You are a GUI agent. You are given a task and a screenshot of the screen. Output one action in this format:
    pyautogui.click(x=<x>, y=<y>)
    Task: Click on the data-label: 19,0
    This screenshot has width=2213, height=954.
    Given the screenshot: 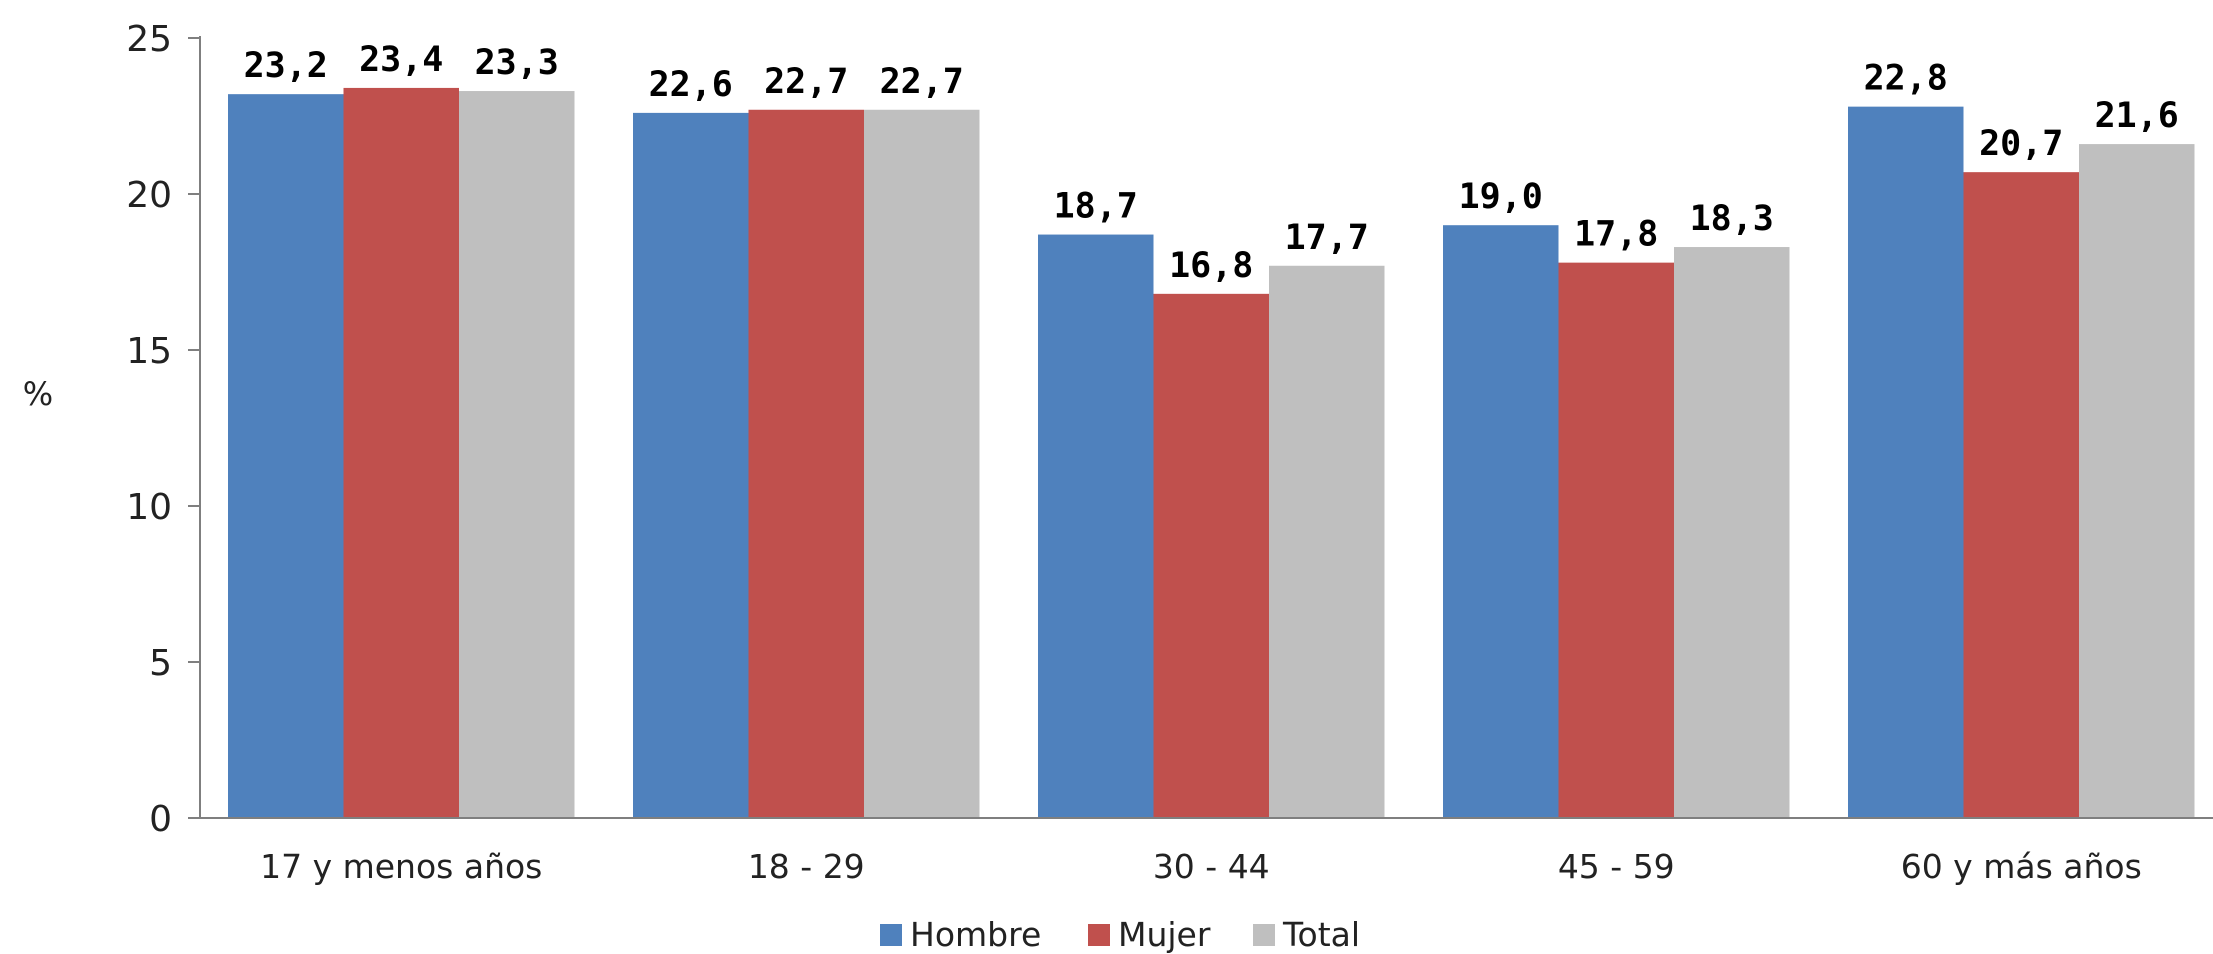 What is the action you would take?
    pyautogui.click(x=1501, y=197)
    